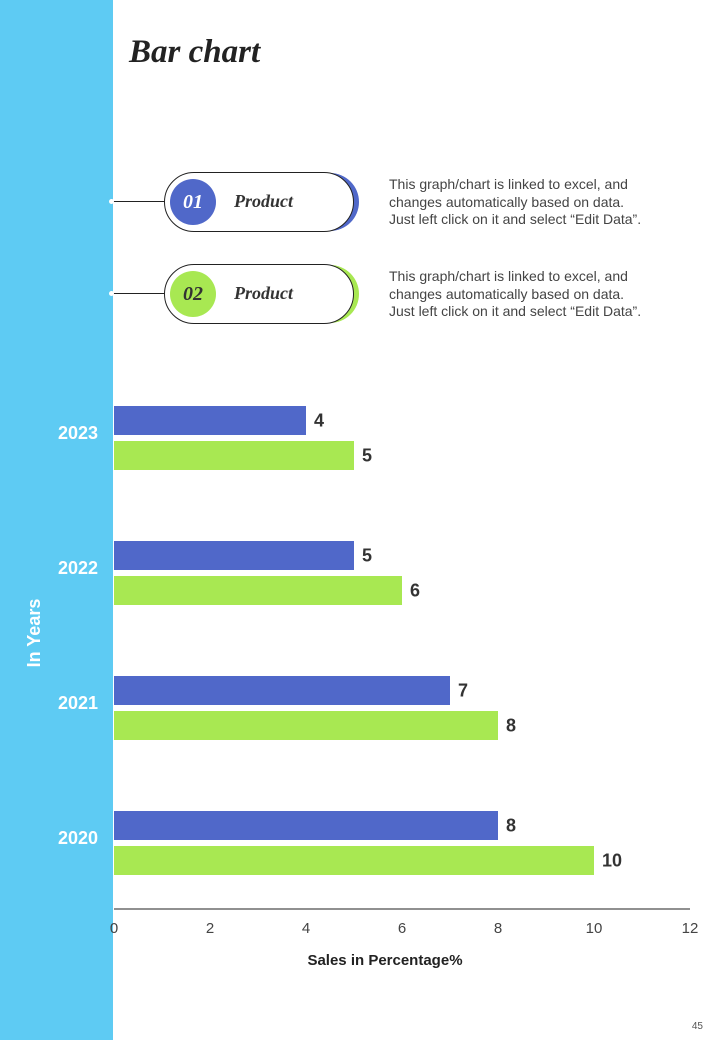 The height and width of the screenshot is (1040, 720). Describe the element at coordinates (193, 294) in the screenshot. I see `legend-number-badge: 02` at that location.